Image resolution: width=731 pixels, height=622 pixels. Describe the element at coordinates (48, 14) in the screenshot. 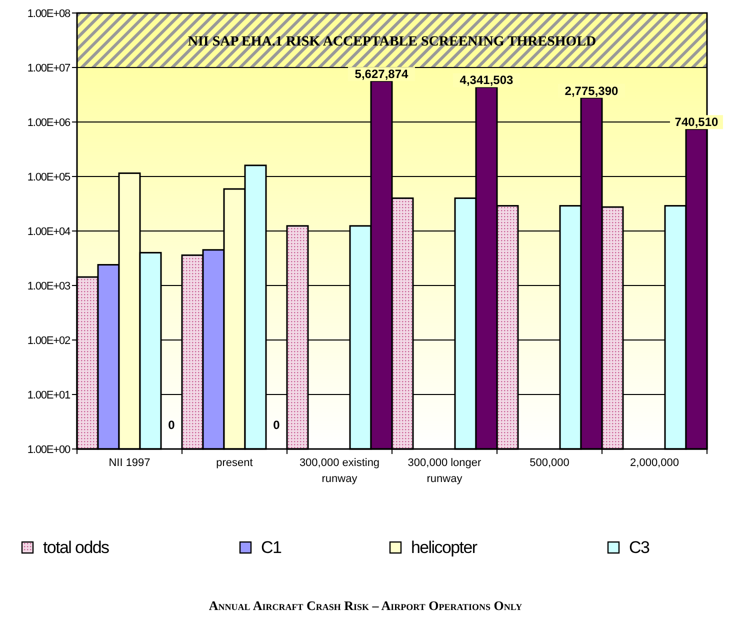

I see `y-tick-label: 1.00E+08` at that location.